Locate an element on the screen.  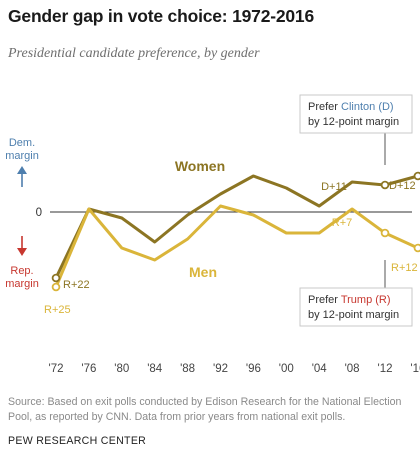
y-zero-label: 0 is located at coordinates (39, 213).